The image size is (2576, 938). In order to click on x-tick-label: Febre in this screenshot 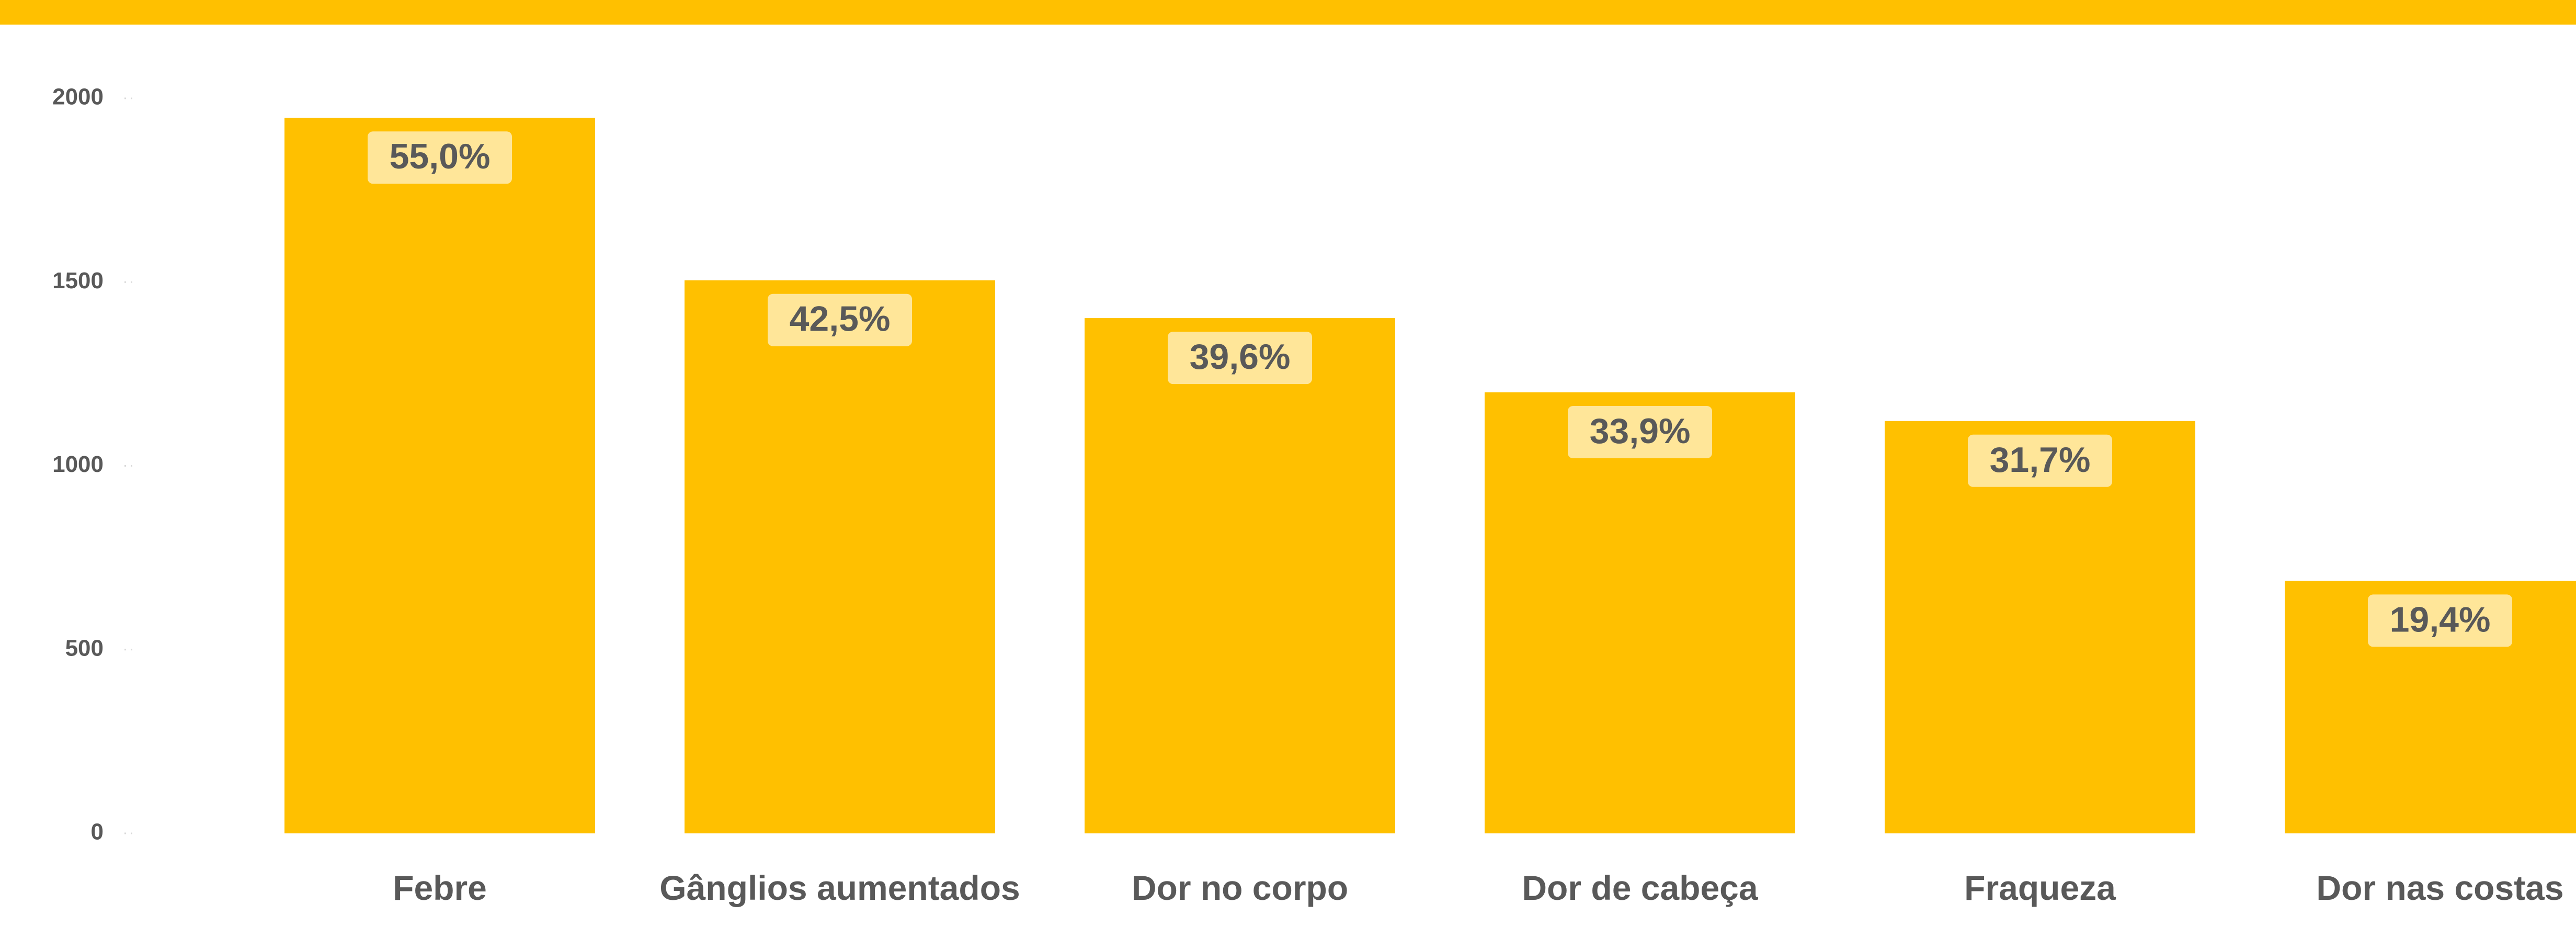, I will do `click(440, 887)`.